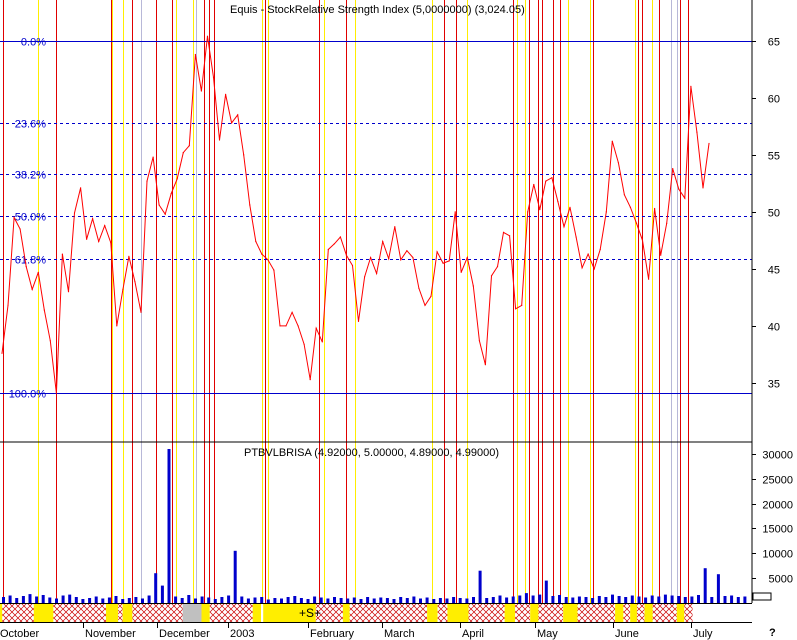  What do you see at coordinates (777, 456) in the screenshot?
I see `volume-tick-label: 30000` at bounding box center [777, 456].